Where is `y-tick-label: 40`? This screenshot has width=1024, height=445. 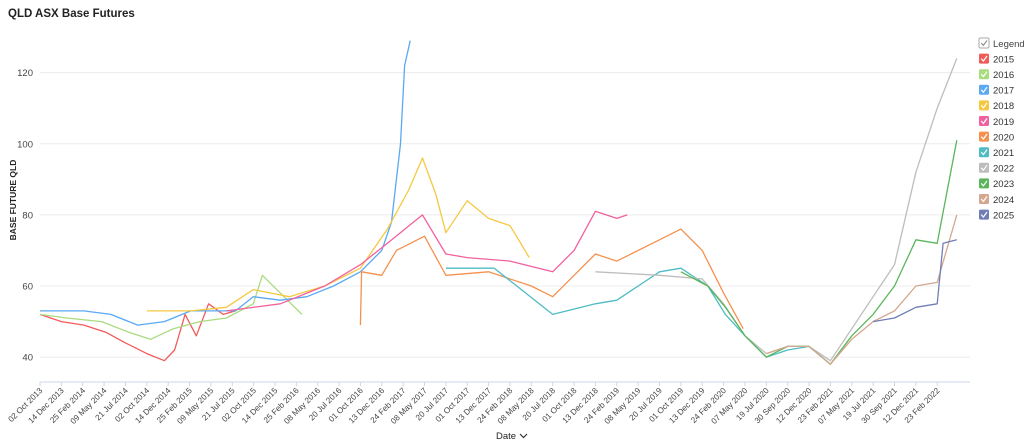
y-tick-label: 40 is located at coordinates (27, 358).